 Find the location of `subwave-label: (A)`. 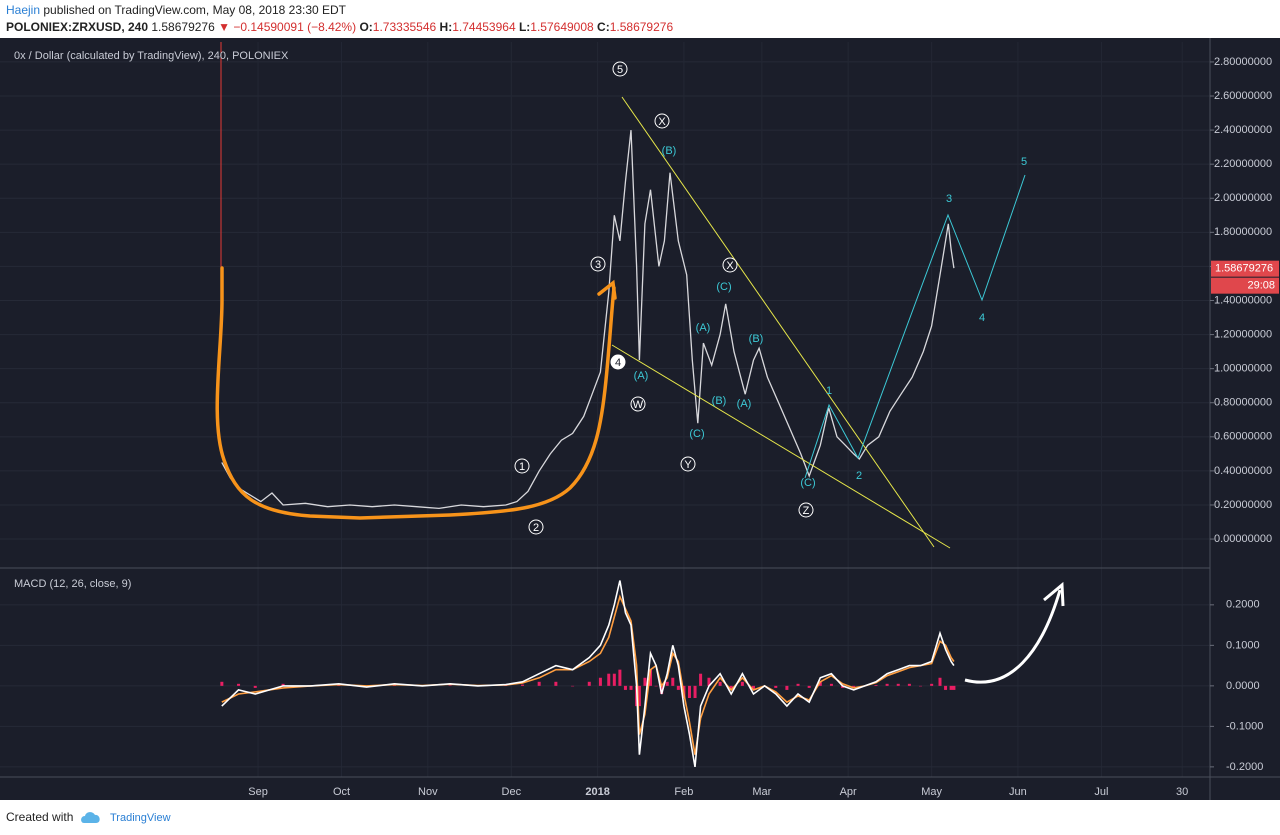

subwave-label: (A) is located at coordinates (641, 376).